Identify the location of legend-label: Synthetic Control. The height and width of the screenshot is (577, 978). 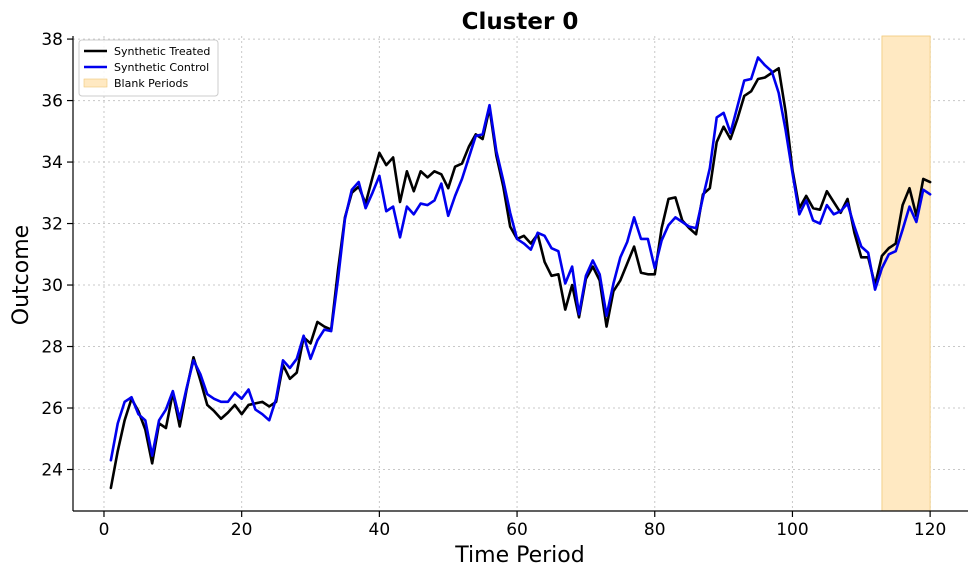
(161, 67).